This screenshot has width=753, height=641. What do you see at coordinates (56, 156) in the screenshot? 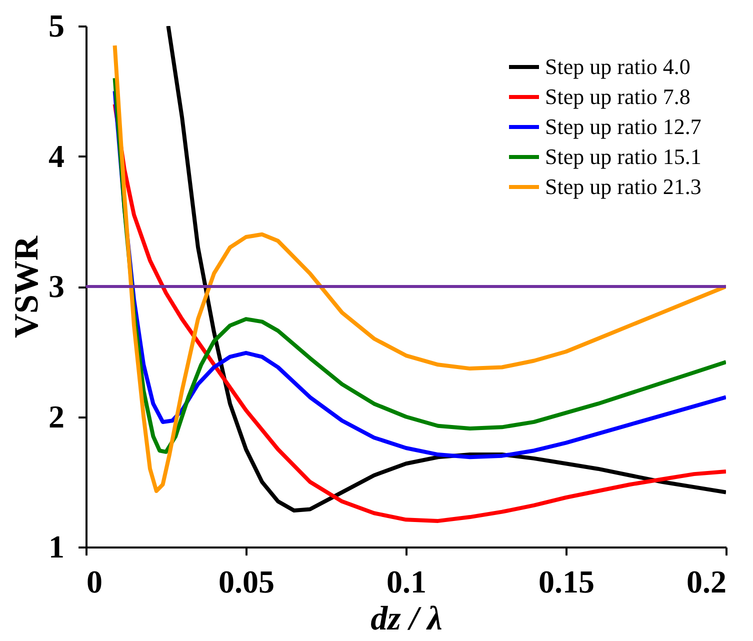
I see `y-tick-label: 4` at bounding box center [56, 156].